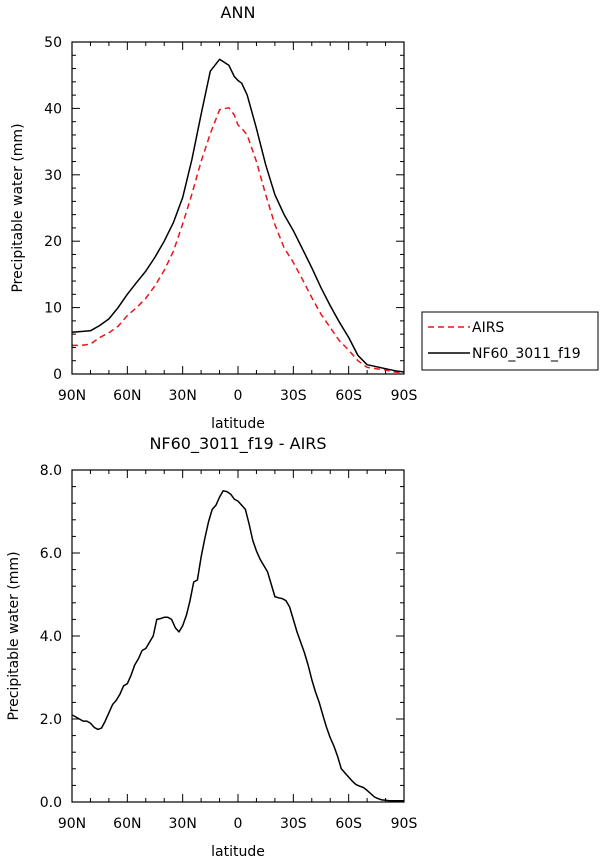 The height and width of the screenshot is (862, 604). What do you see at coordinates (404, 396) in the screenshot?
I see `top-x-tick-label: 90S` at bounding box center [404, 396].